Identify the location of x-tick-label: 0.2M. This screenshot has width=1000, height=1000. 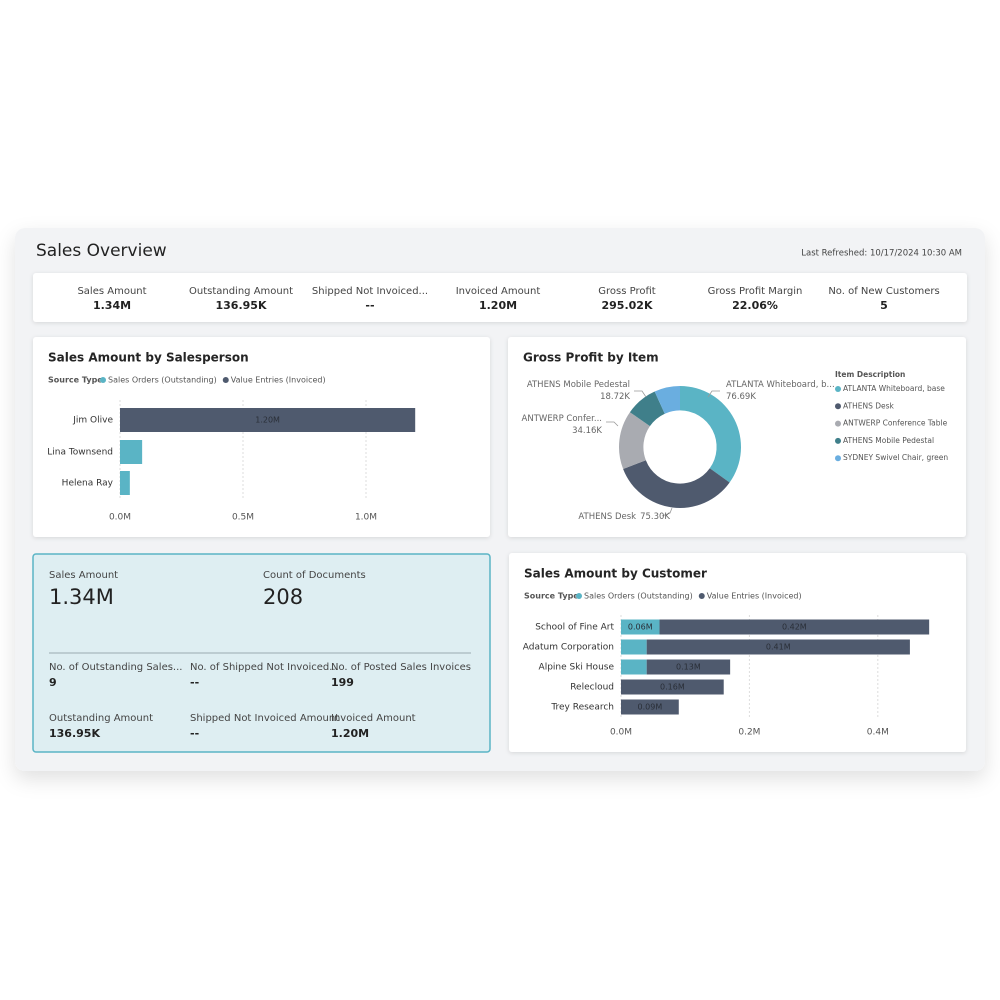
(749, 733).